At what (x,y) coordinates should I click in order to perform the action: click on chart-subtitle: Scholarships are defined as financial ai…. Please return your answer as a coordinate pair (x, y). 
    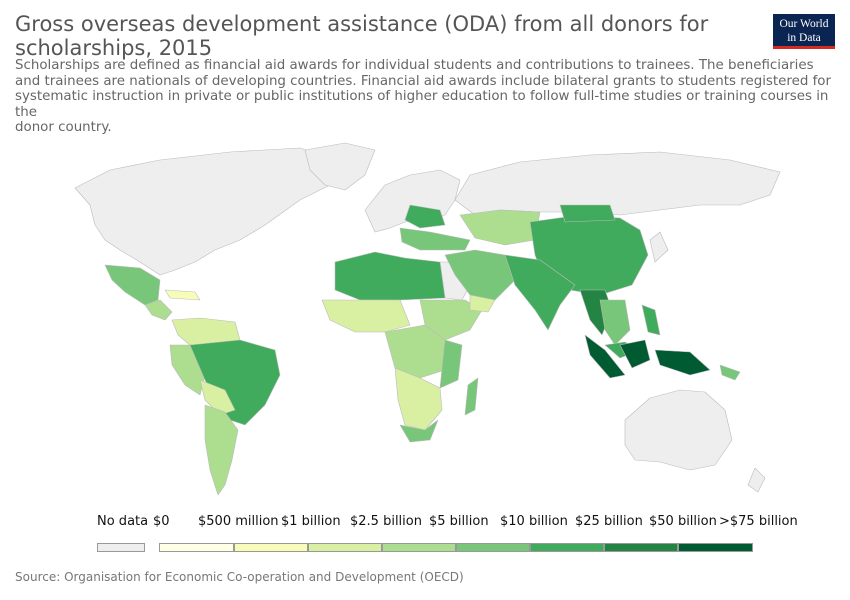
    Looking at the image, I should click on (423, 96).